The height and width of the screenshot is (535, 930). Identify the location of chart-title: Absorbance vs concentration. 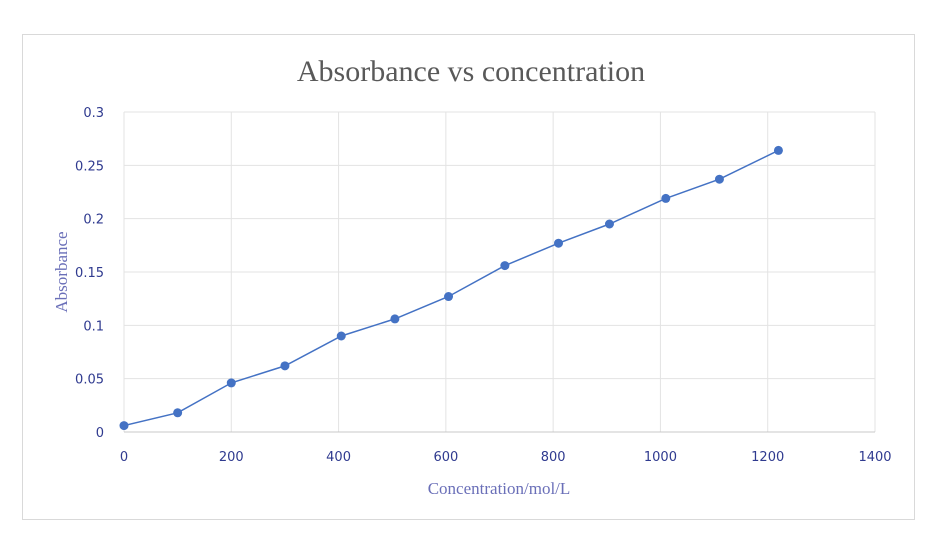
(471, 71).